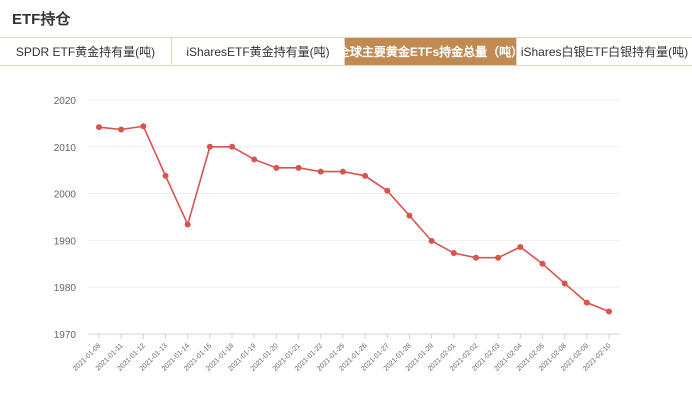 Image resolution: width=692 pixels, height=409 pixels. I want to click on section-header: ETF持仓, so click(346, 18).